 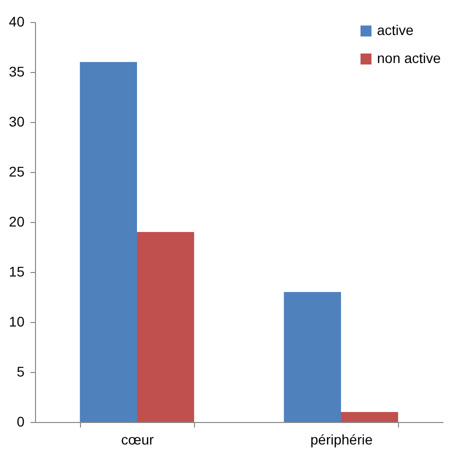 I want to click on legend-label: non active, so click(x=409, y=58).